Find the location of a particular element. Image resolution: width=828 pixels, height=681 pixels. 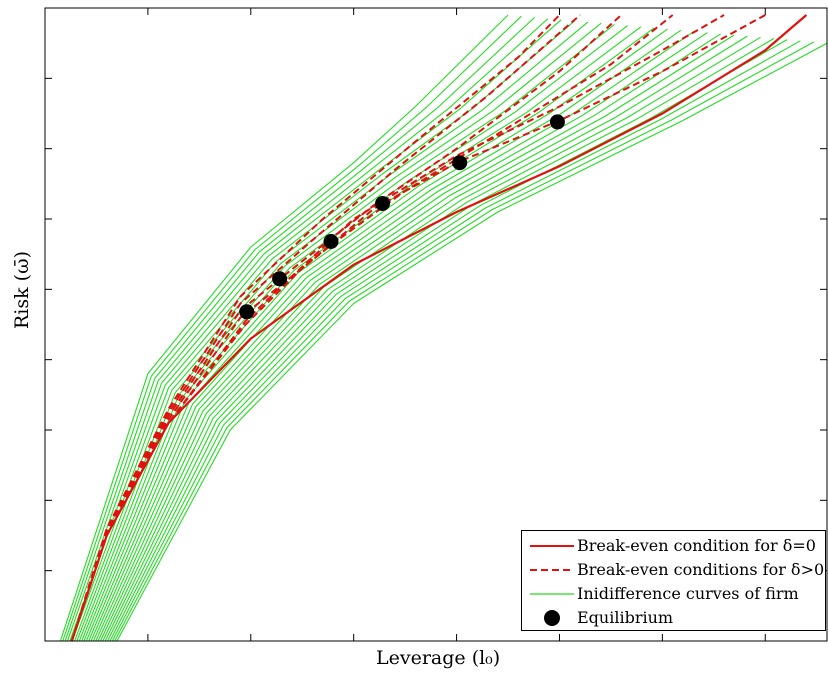

equilibrium-marker-icon is located at coordinates (552, 618).